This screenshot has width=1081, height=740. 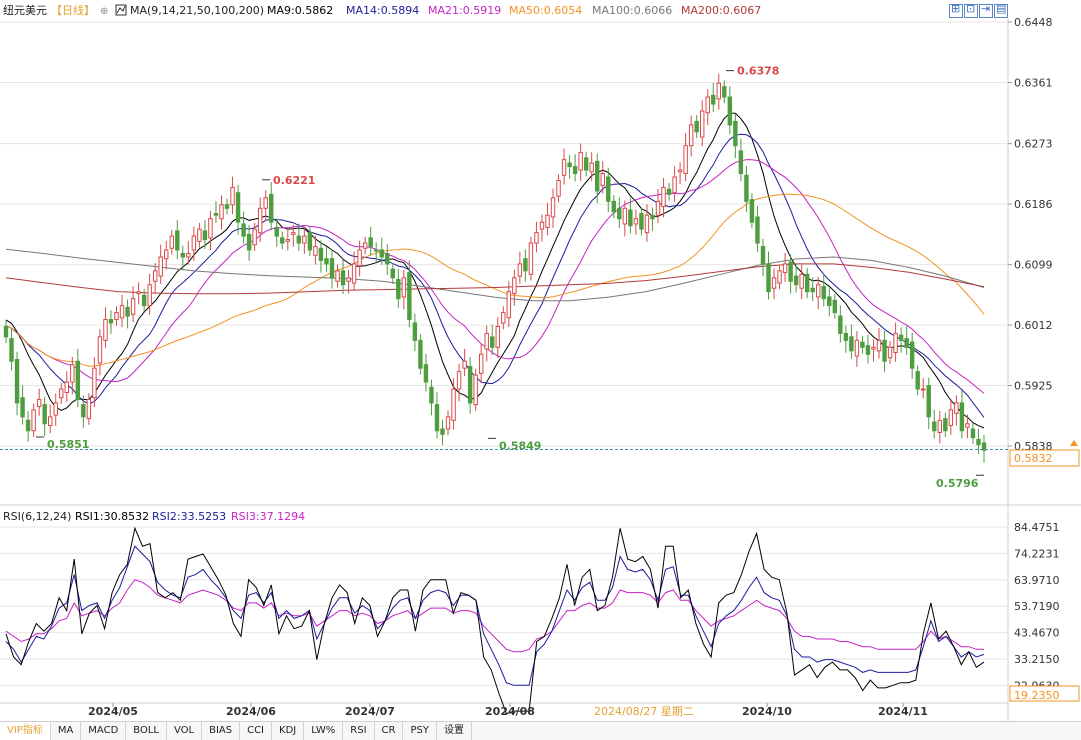 I want to click on tab-bias: BIAS, so click(x=221, y=731).